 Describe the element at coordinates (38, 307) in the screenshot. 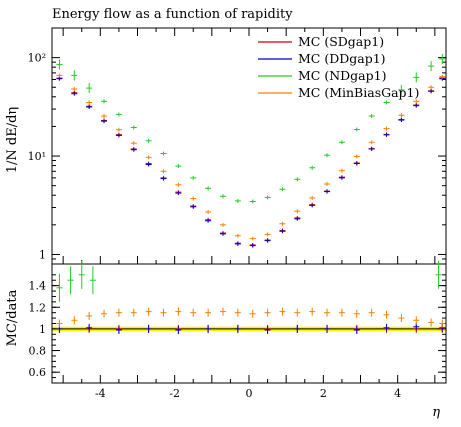

I see `lower-y-tick-label: 1.2` at that location.